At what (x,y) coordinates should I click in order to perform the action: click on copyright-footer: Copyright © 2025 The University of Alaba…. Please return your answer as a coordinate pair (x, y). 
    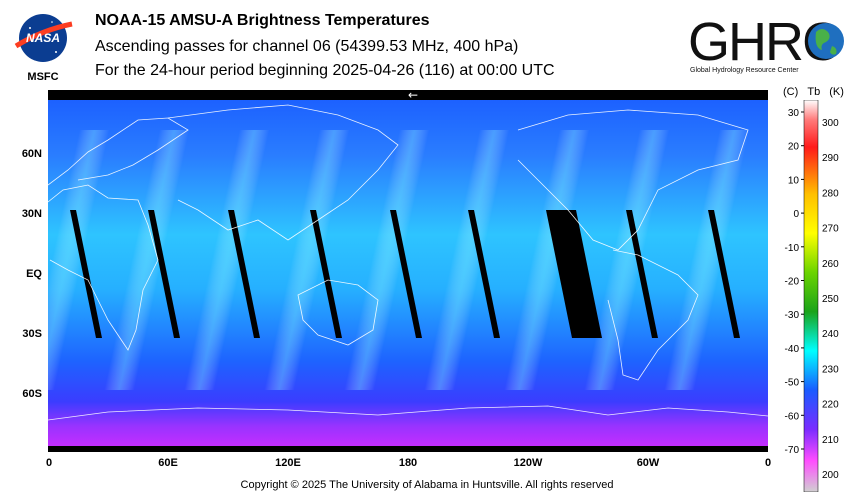
    Looking at the image, I should click on (427, 485).